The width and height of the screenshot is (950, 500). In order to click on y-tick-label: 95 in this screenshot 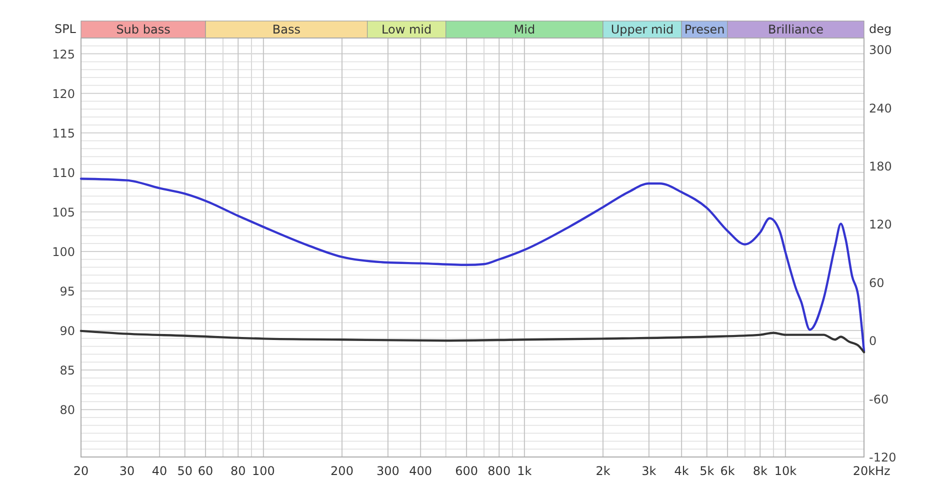, I will do `click(67, 291)`.